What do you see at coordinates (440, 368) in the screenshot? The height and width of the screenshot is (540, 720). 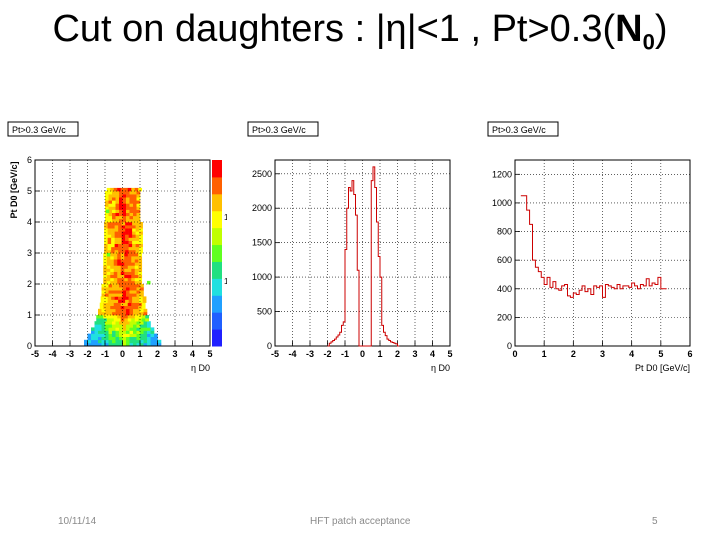 I see `x-axis-label: η D0` at bounding box center [440, 368].